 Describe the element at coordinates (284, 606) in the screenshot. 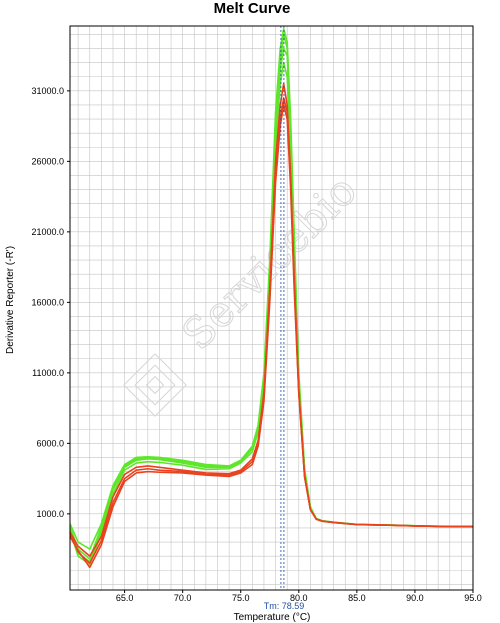

I see `tm-label: Tm: 78.59` at that location.